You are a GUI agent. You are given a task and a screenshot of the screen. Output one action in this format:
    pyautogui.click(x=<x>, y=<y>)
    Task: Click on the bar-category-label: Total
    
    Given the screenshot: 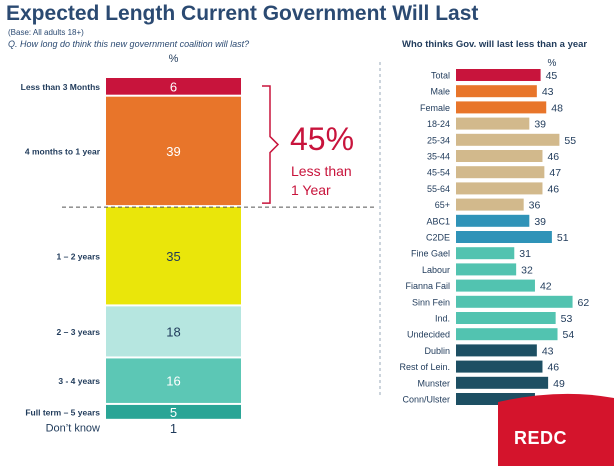 What is the action you would take?
    pyautogui.click(x=440, y=76)
    